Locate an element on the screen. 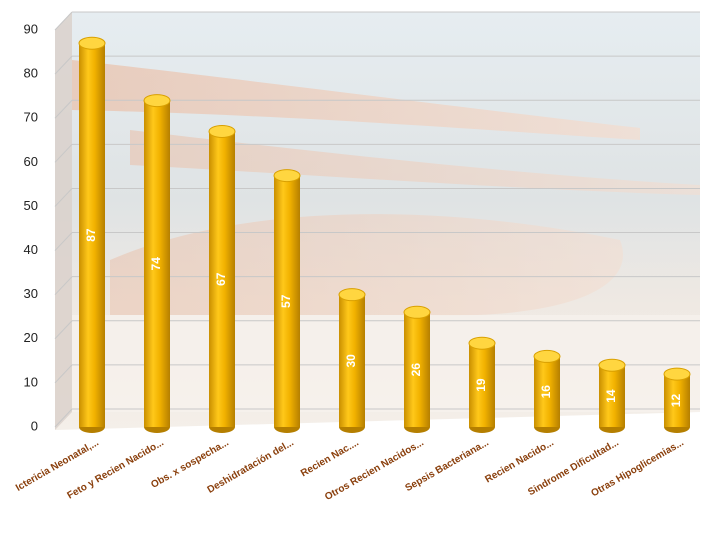 Image resolution: width=704 pixels, height=534 pixels. value-label: 12 is located at coordinates (676, 401).